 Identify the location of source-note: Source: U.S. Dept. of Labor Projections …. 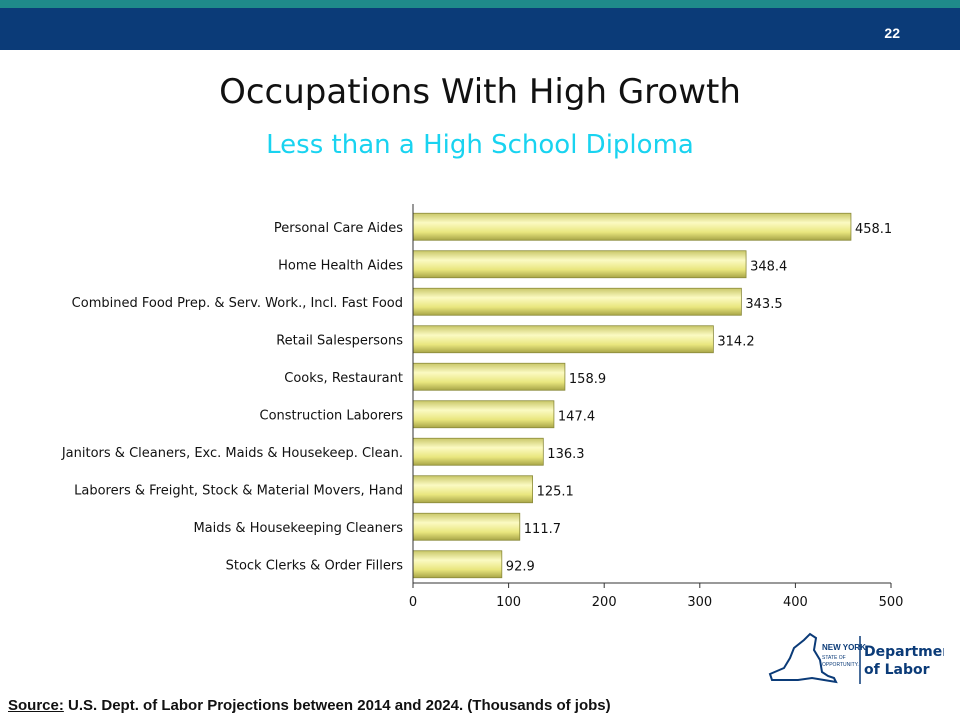
(309, 705).